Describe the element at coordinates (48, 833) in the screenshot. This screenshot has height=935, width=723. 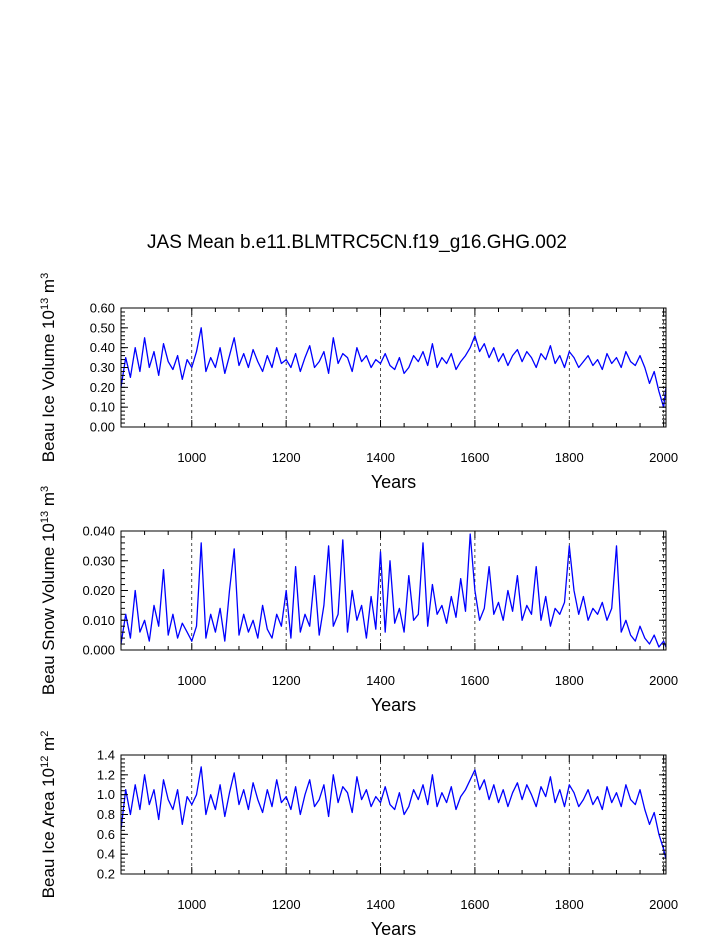
I see `y-label-text: Beau Ice Area 10` at that location.